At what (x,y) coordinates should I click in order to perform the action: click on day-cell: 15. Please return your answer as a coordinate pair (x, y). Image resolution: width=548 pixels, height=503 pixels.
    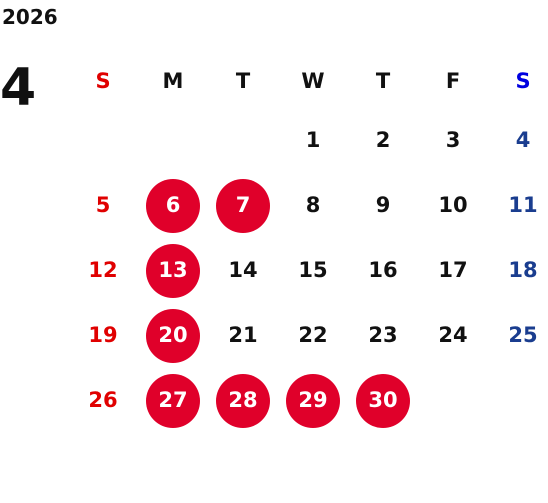
    Looking at the image, I should click on (313, 270).